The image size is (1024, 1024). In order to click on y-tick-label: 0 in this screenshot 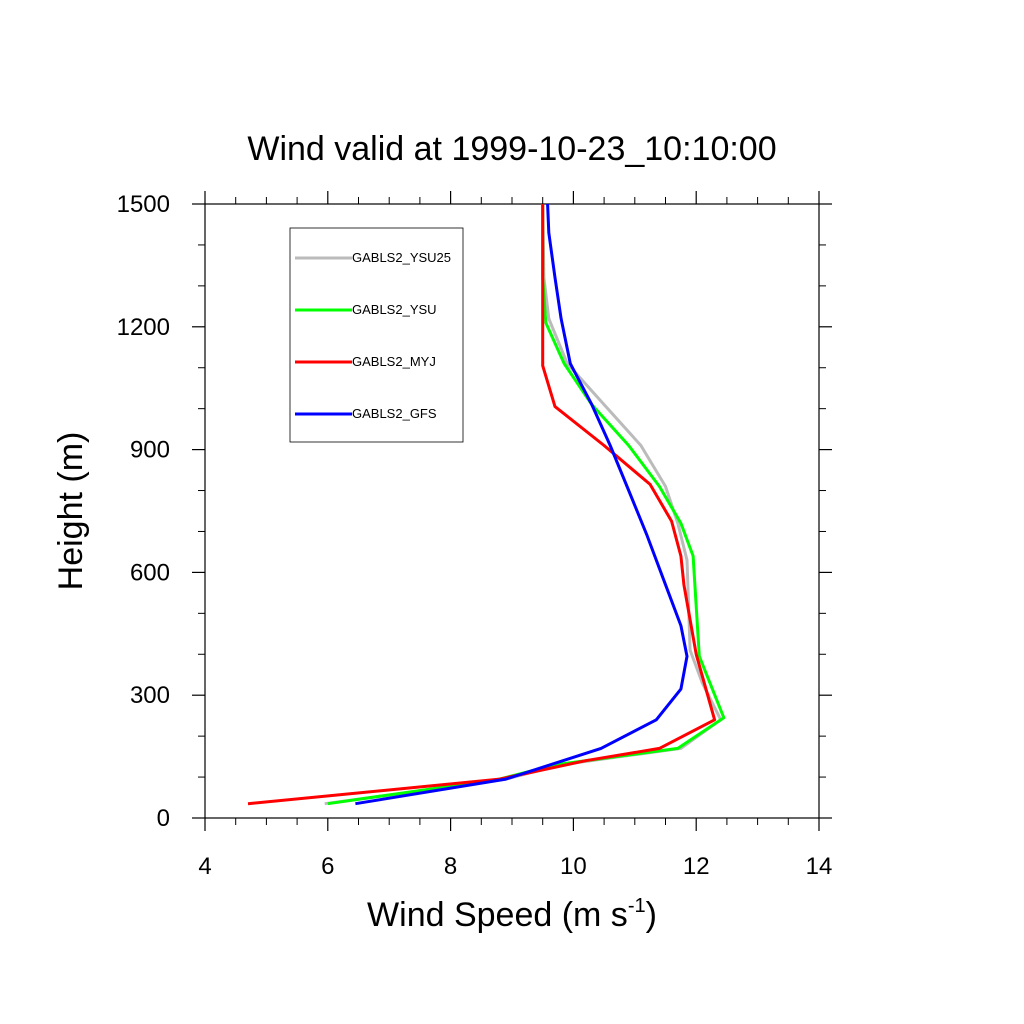, I will do `click(163, 818)`.